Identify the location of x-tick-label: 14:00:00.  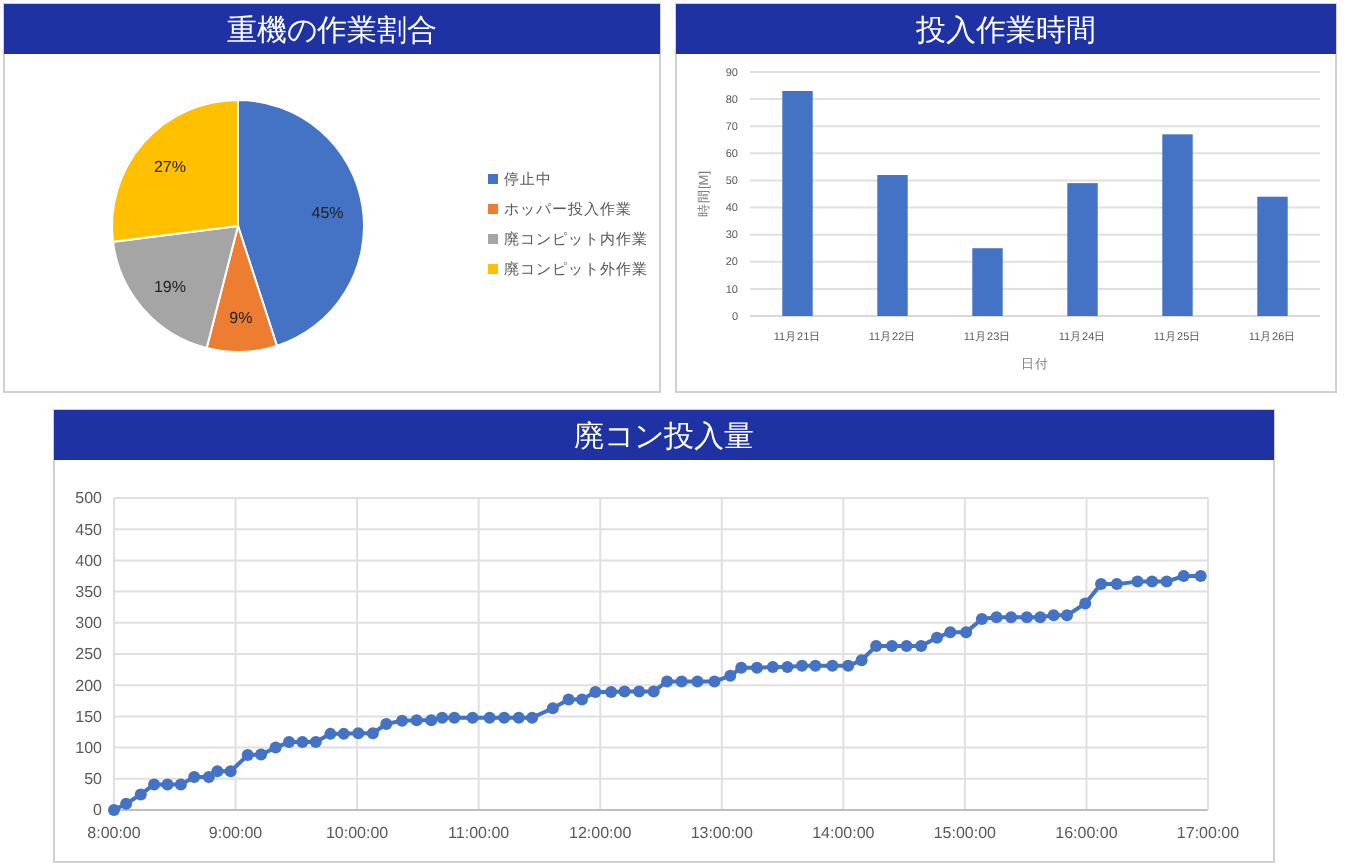
(844, 833).